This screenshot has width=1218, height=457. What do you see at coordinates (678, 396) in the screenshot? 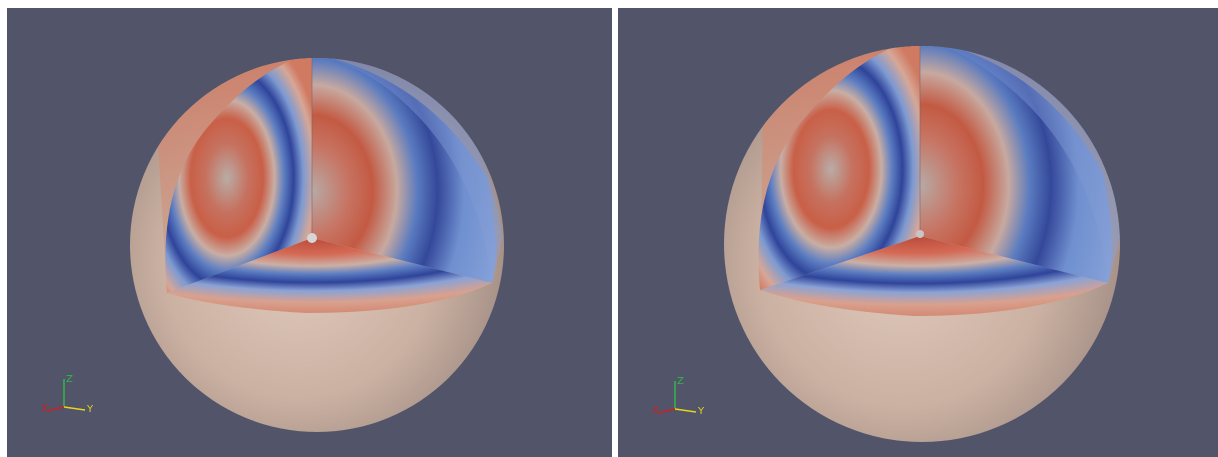
I see `orientation-axes-right: Z Y X` at bounding box center [678, 396].